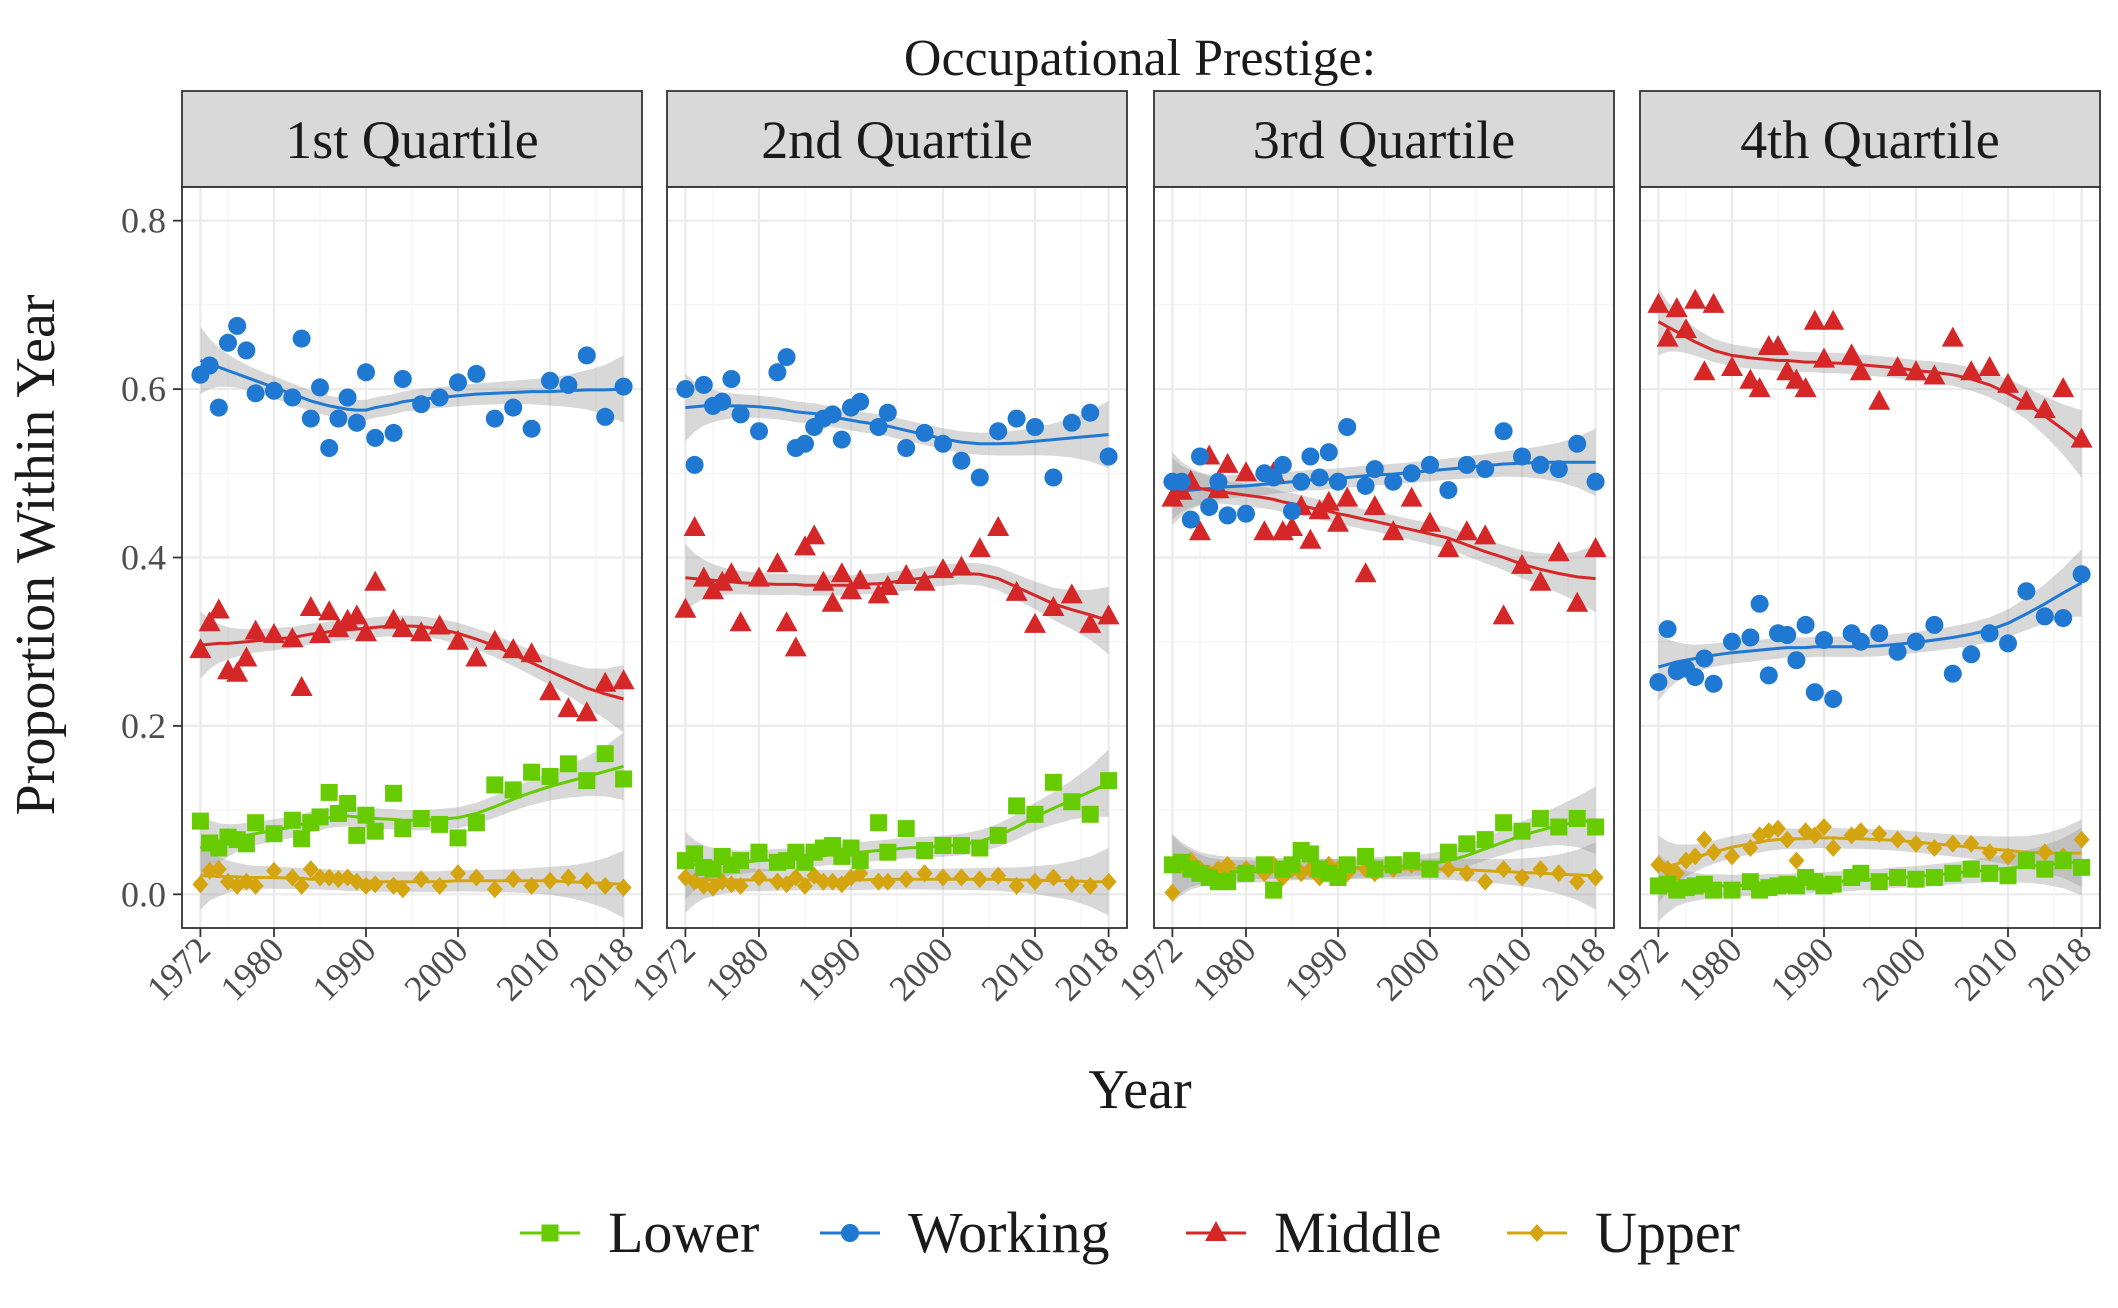  What do you see at coordinates (151, 557) in the screenshot?
I see `y-axis: 0.0 0.2 0.4 0.6 0.8` at bounding box center [151, 557].